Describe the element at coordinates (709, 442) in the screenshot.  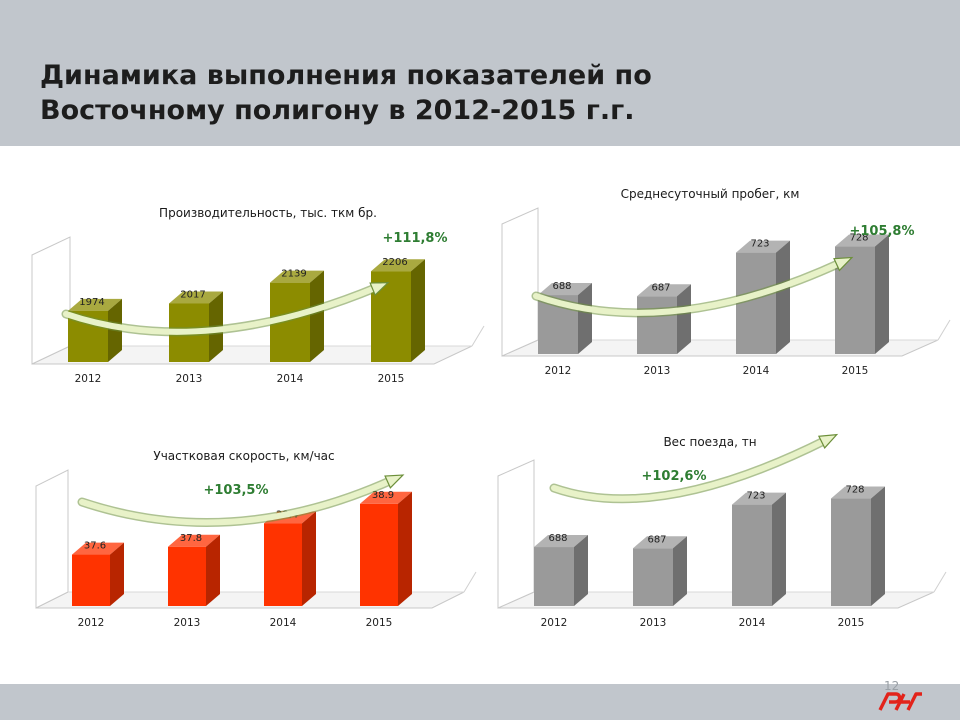
I see `chart-title: Вес поезда, тн` at that location.